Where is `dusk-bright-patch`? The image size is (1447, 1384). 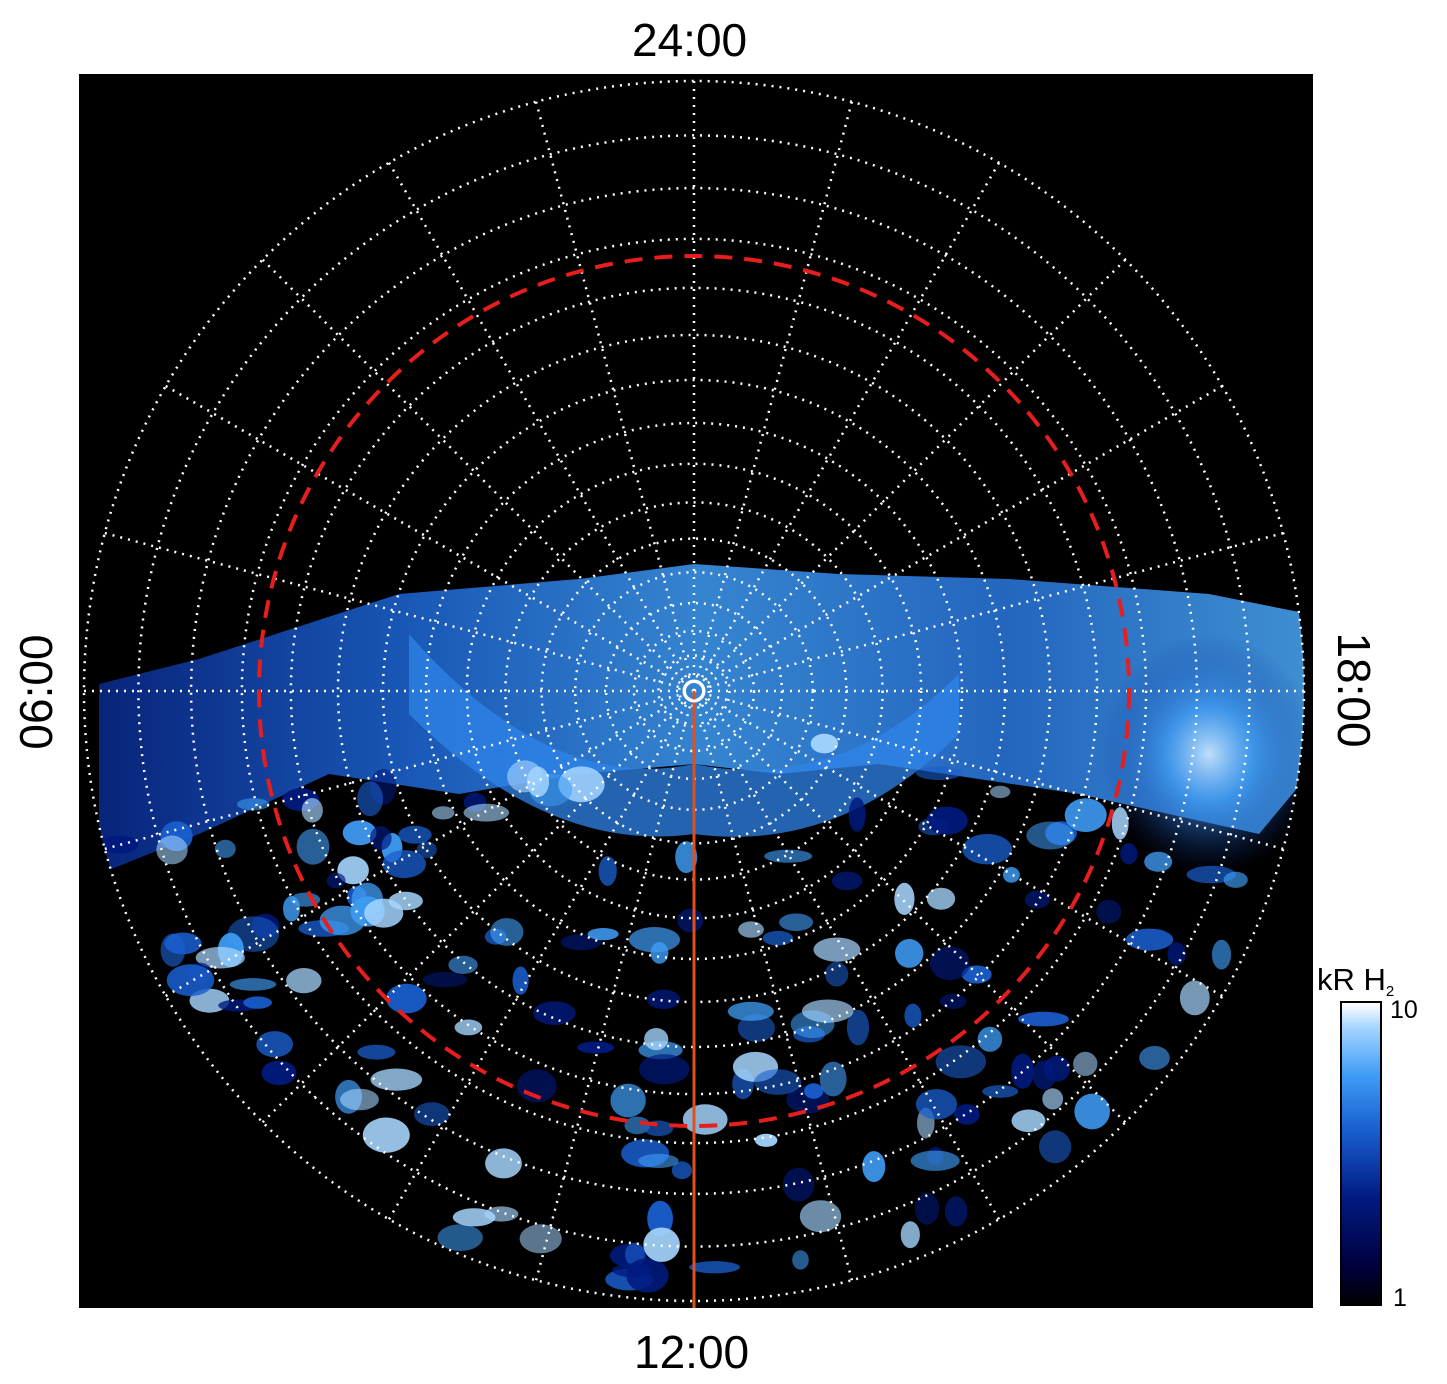
dusk-bright-patch is located at coordinates (1201, 754).